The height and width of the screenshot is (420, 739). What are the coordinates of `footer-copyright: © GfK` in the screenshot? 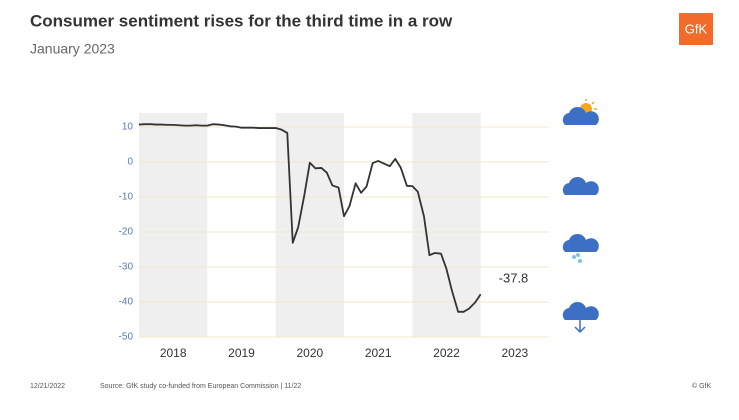 It's located at (701, 386).